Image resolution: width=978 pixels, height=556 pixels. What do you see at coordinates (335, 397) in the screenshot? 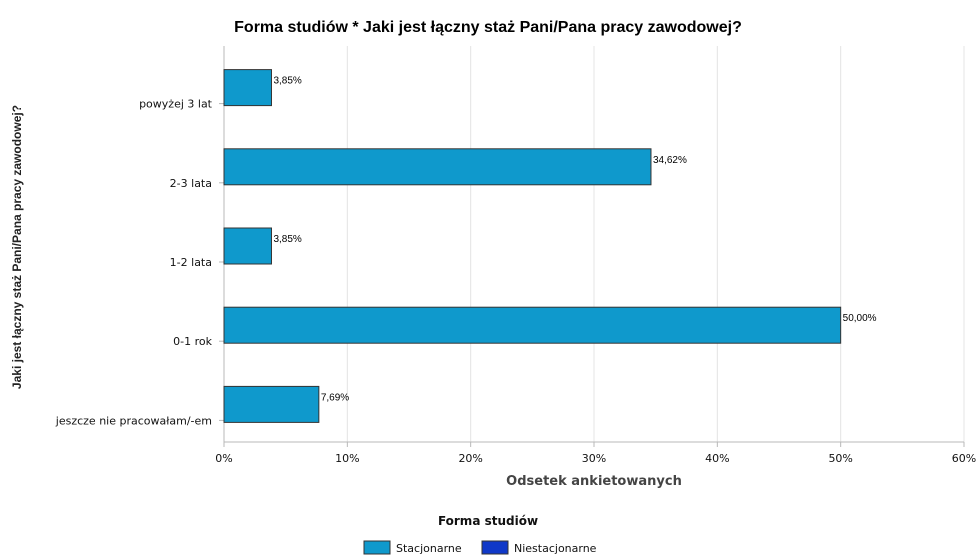
I see `data-label: 7,69%` at bounding box center [335, 397].